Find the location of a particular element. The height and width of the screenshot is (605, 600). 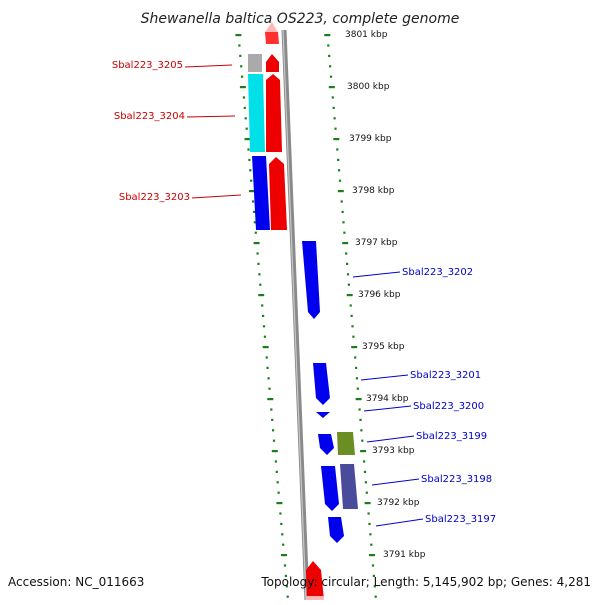

slate-feature is located at coordinates (349, 486).